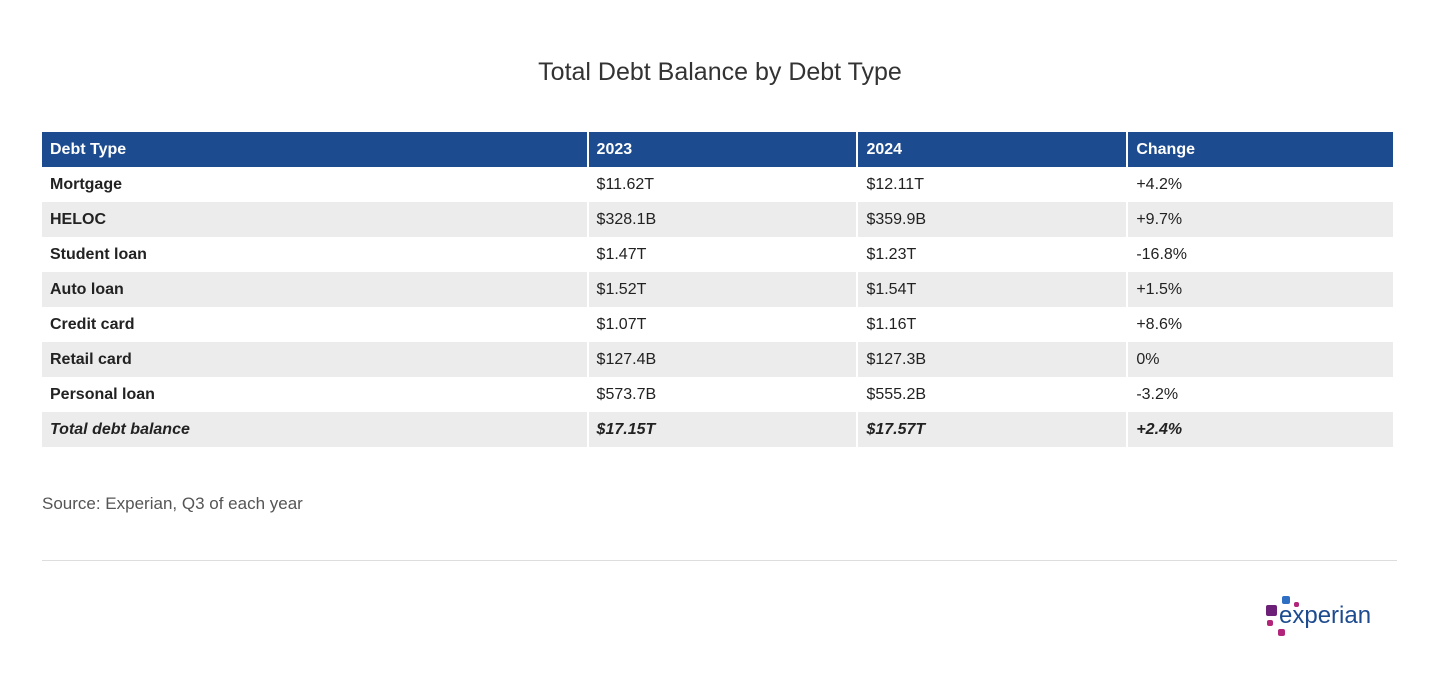 The width and height of the screenshot is (1440, 676). Describe the element at coordinates (315, 359) in the screenshot. I see `cell-debt-type: Retail card` at that location.